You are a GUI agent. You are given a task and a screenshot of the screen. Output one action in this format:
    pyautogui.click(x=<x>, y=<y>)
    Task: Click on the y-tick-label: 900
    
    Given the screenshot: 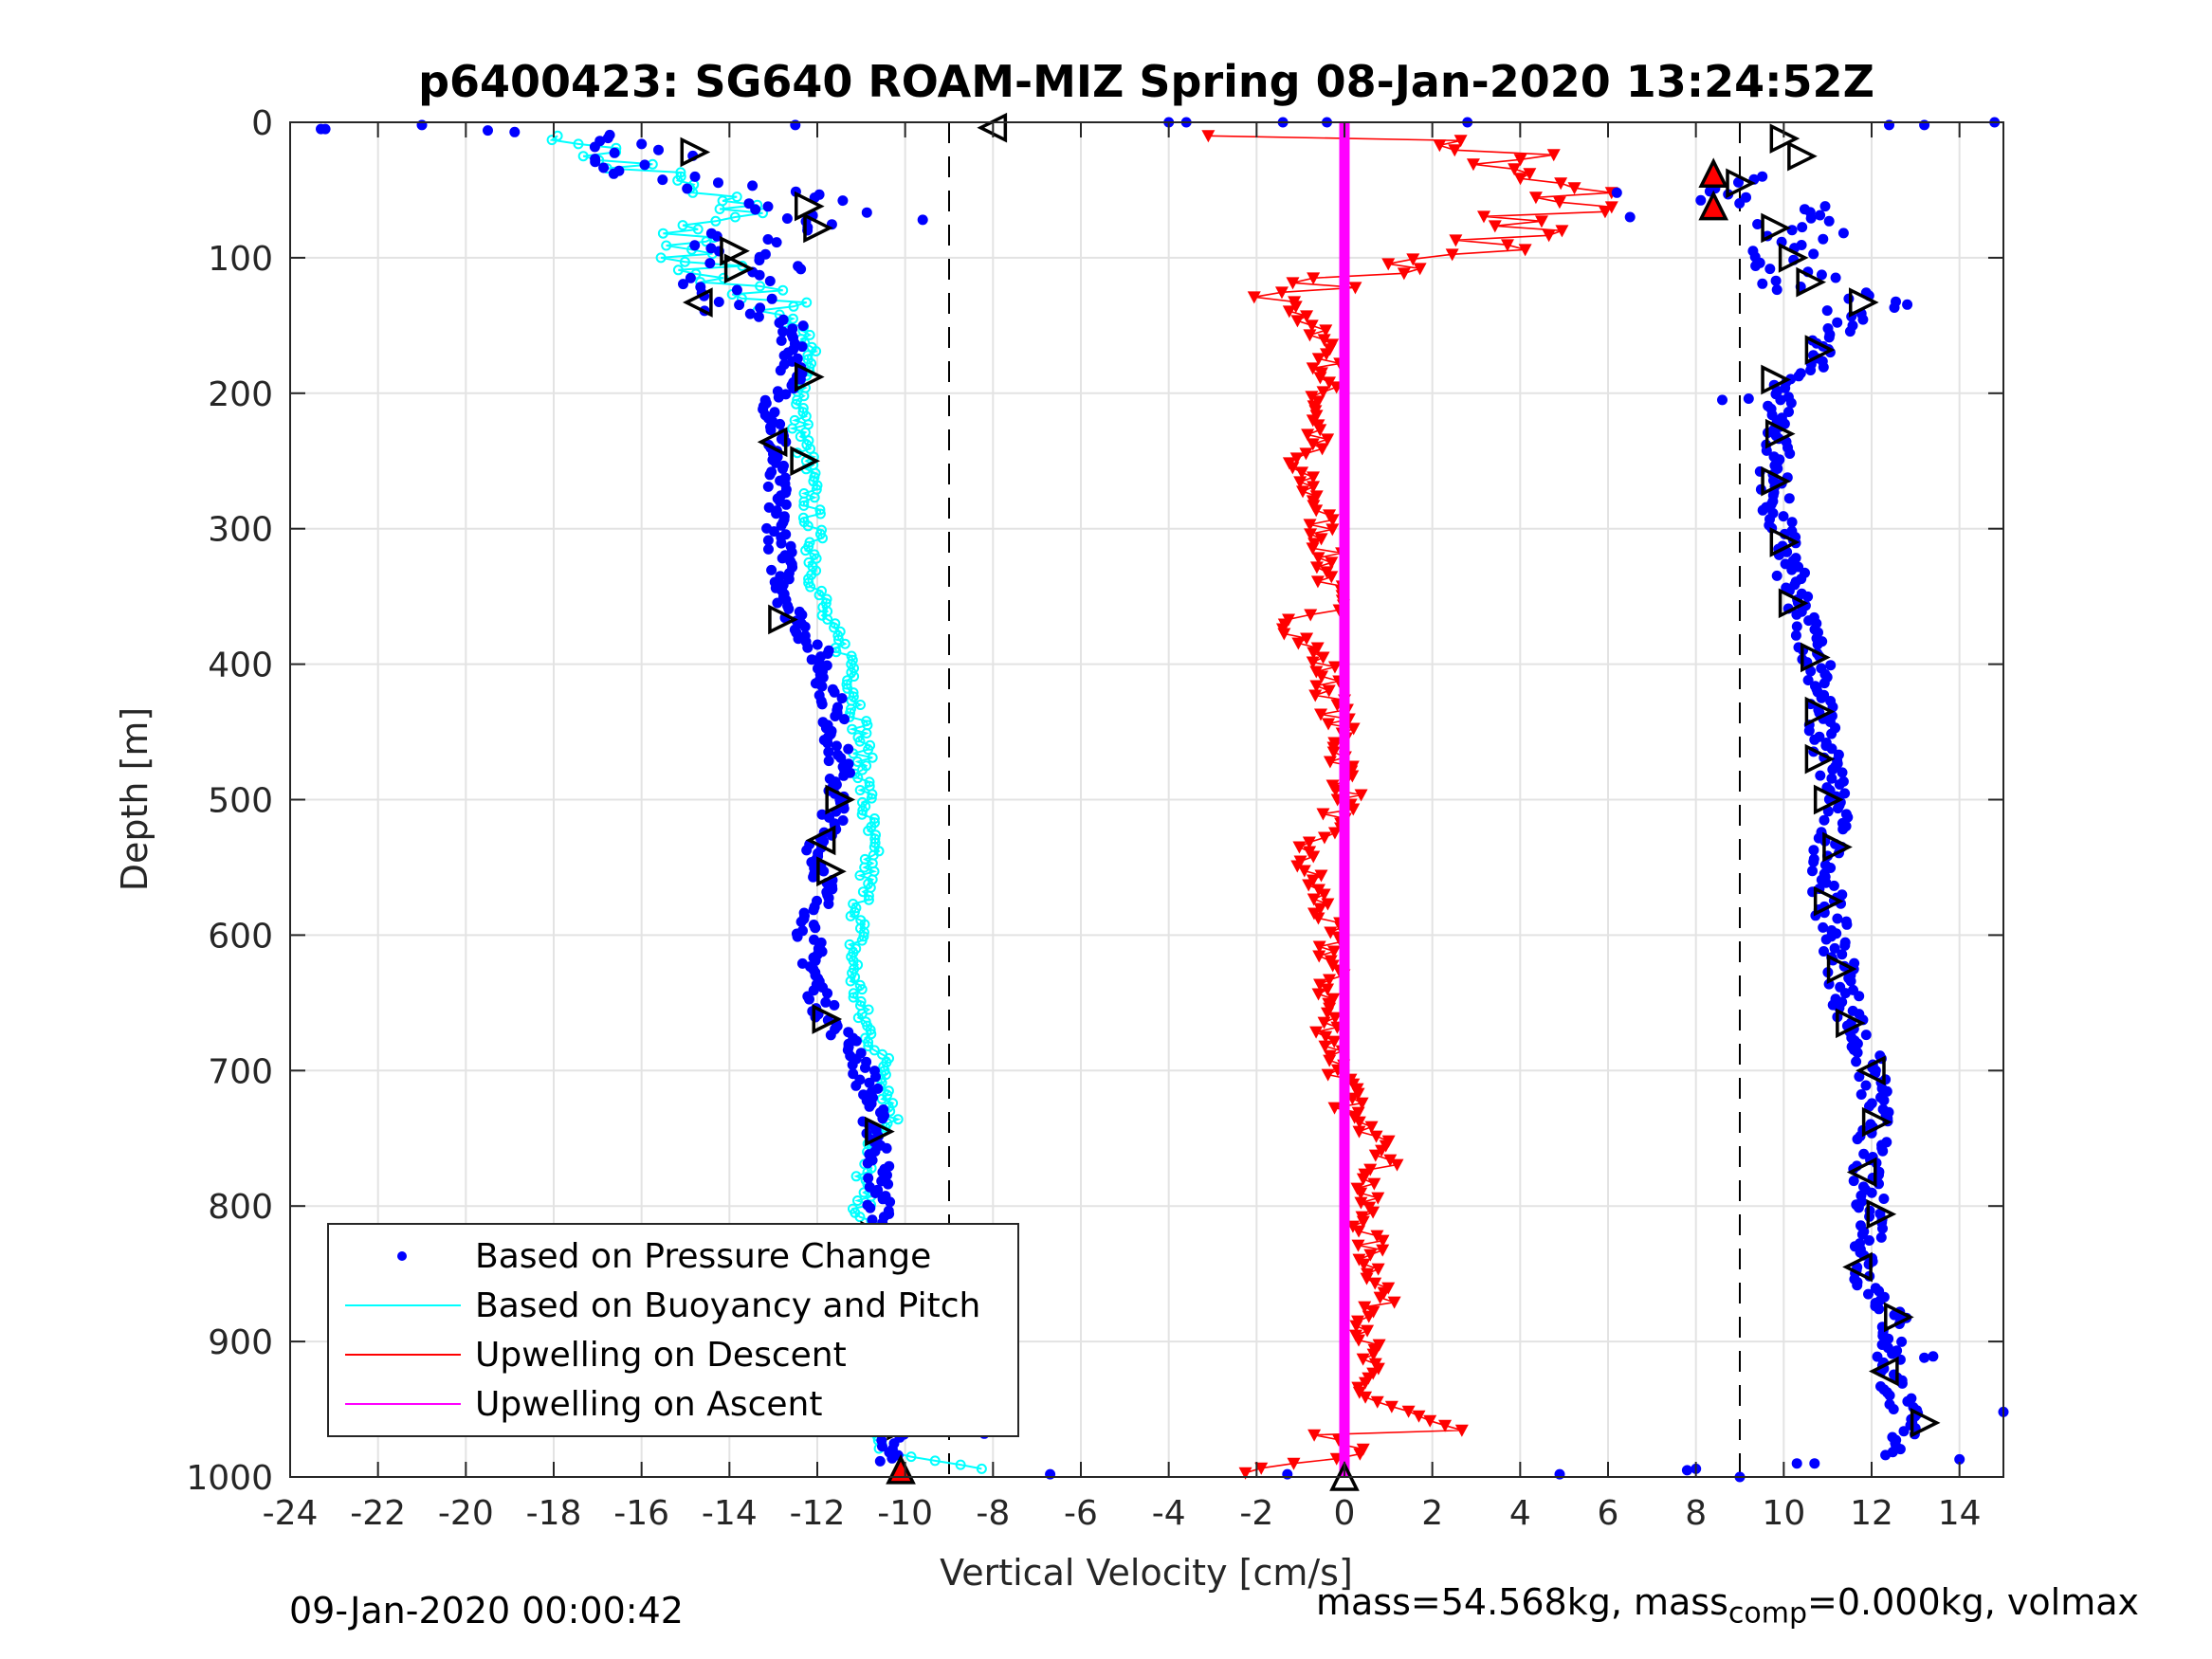 What is the action you would take?
    pyautogui.click(x=240, y=1342)
    